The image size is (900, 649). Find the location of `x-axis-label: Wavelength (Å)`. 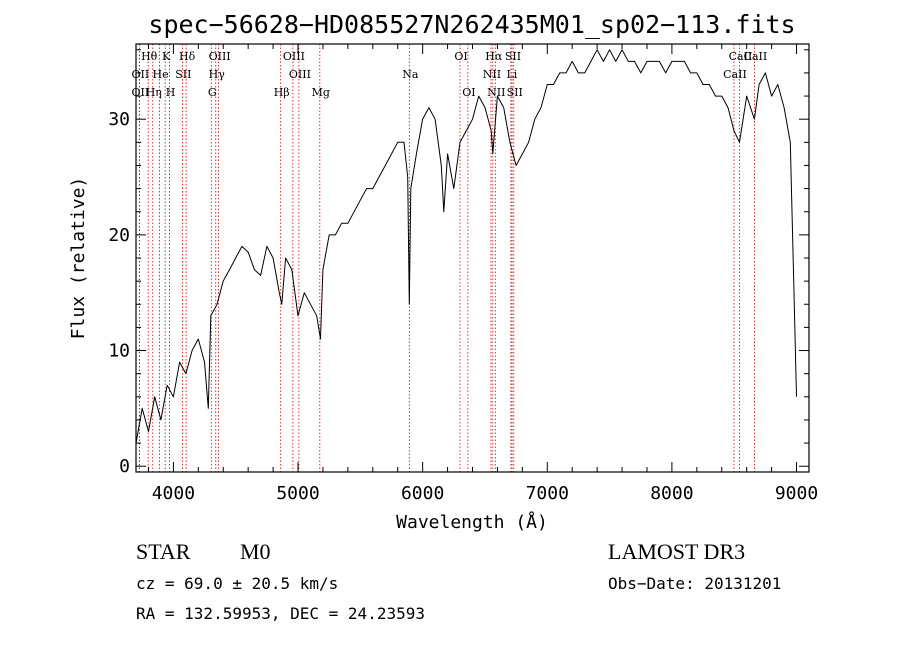

x-axis-label: Wavelength (Å) is located at coordinates (472, 522).